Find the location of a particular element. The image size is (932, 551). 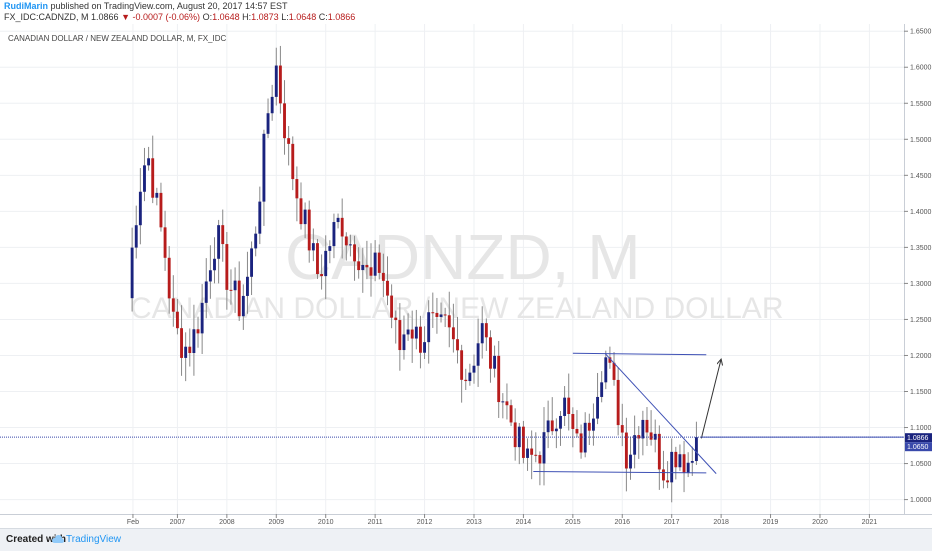

time-tick-label: 2018 is located at coordinates (721, 522).